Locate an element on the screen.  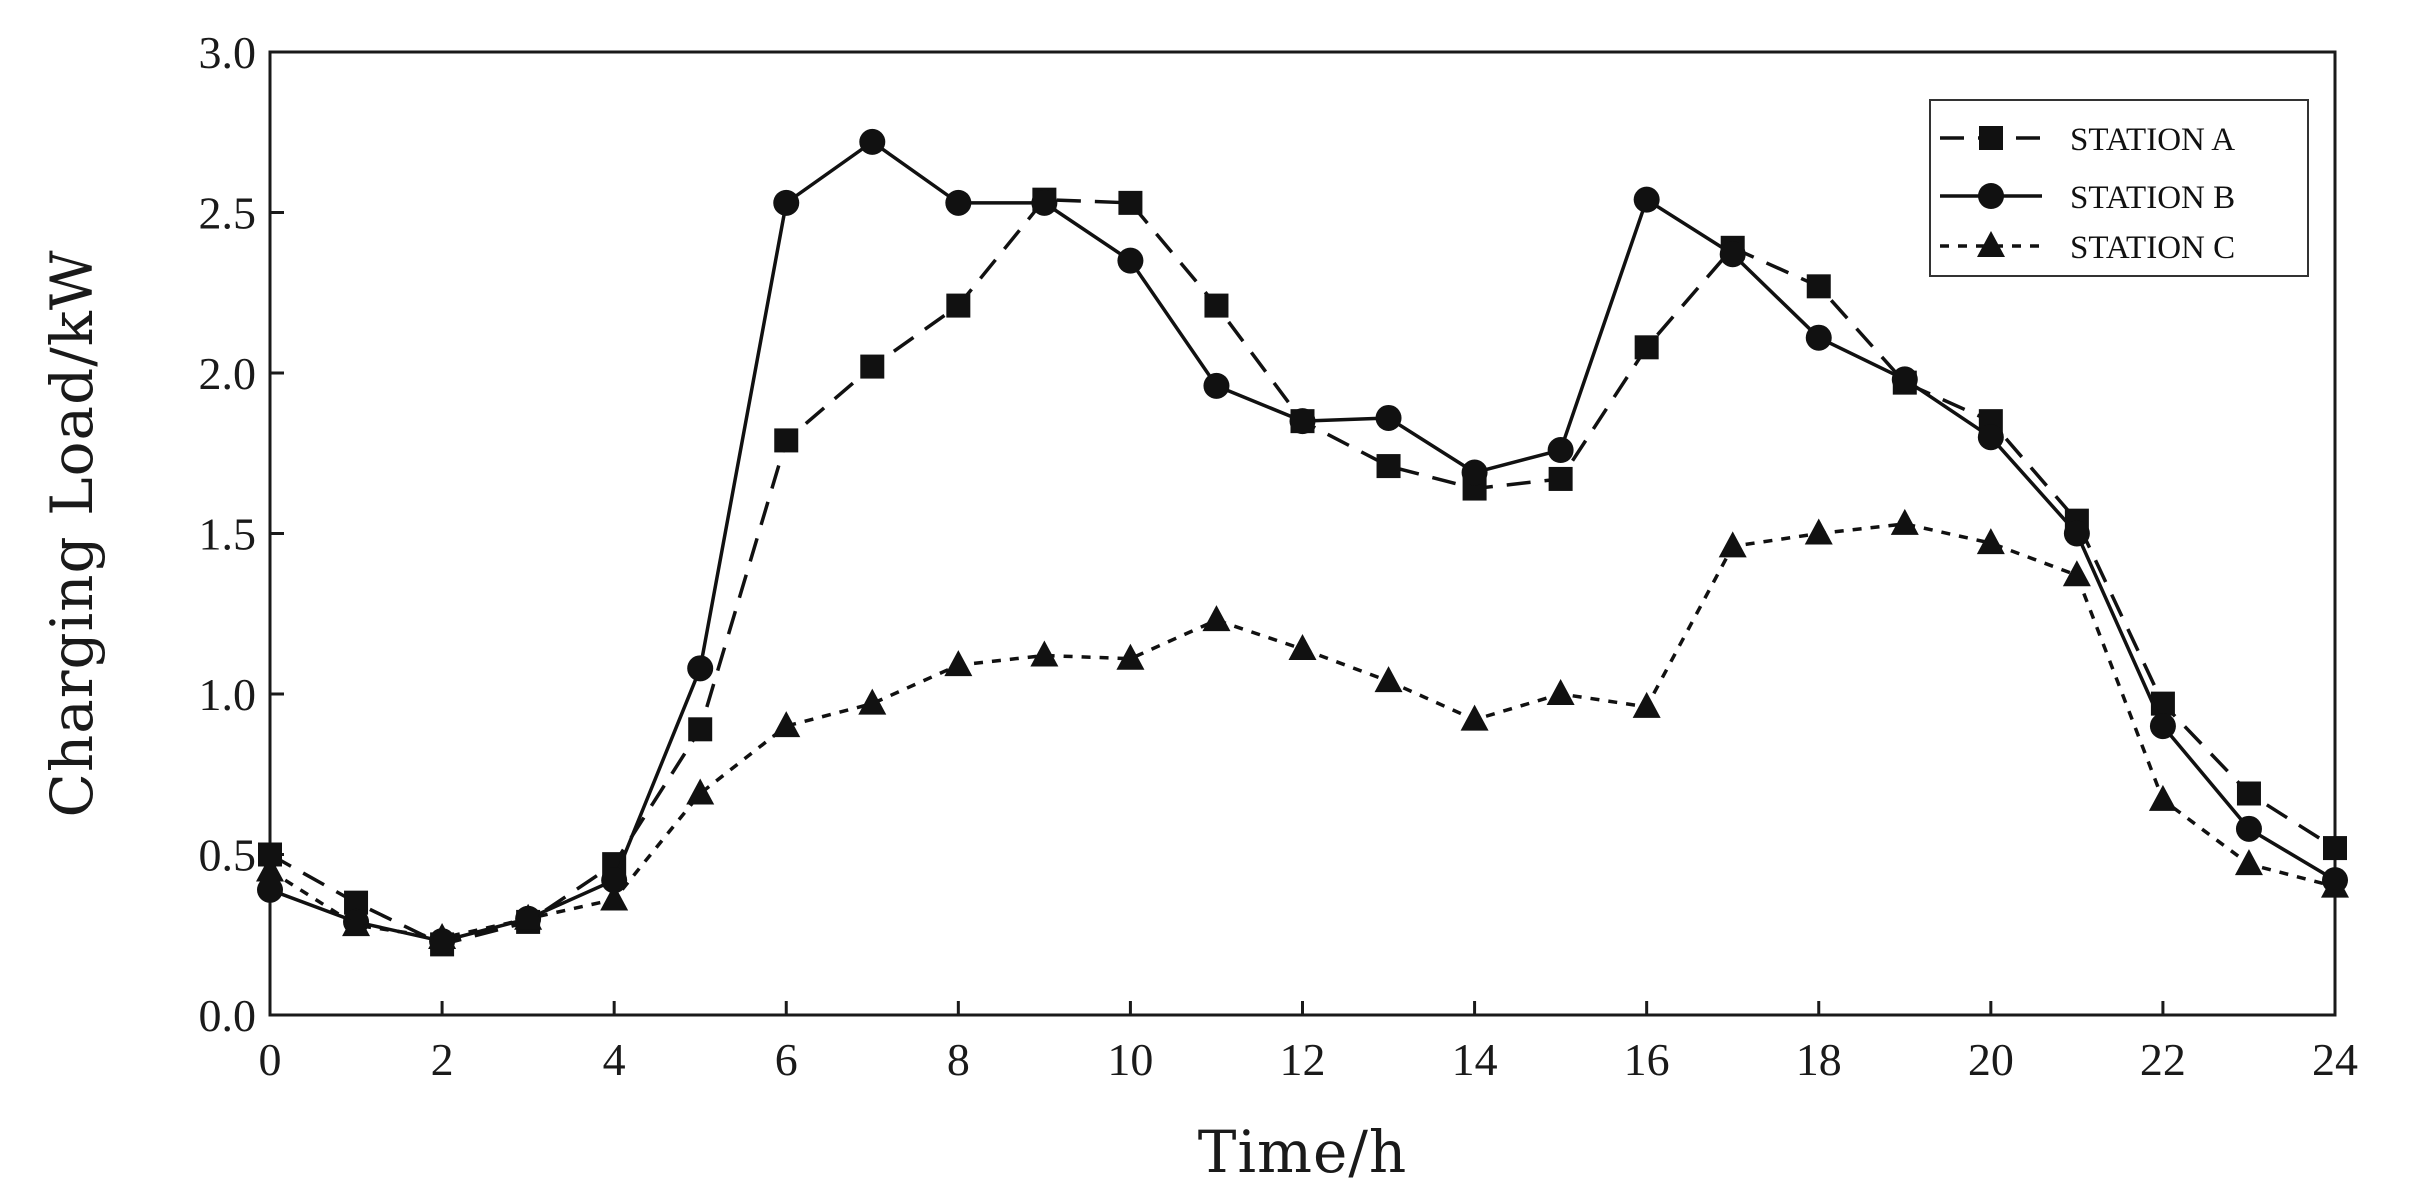
legend-label: STATION C is located at coordinates (2152, 248).